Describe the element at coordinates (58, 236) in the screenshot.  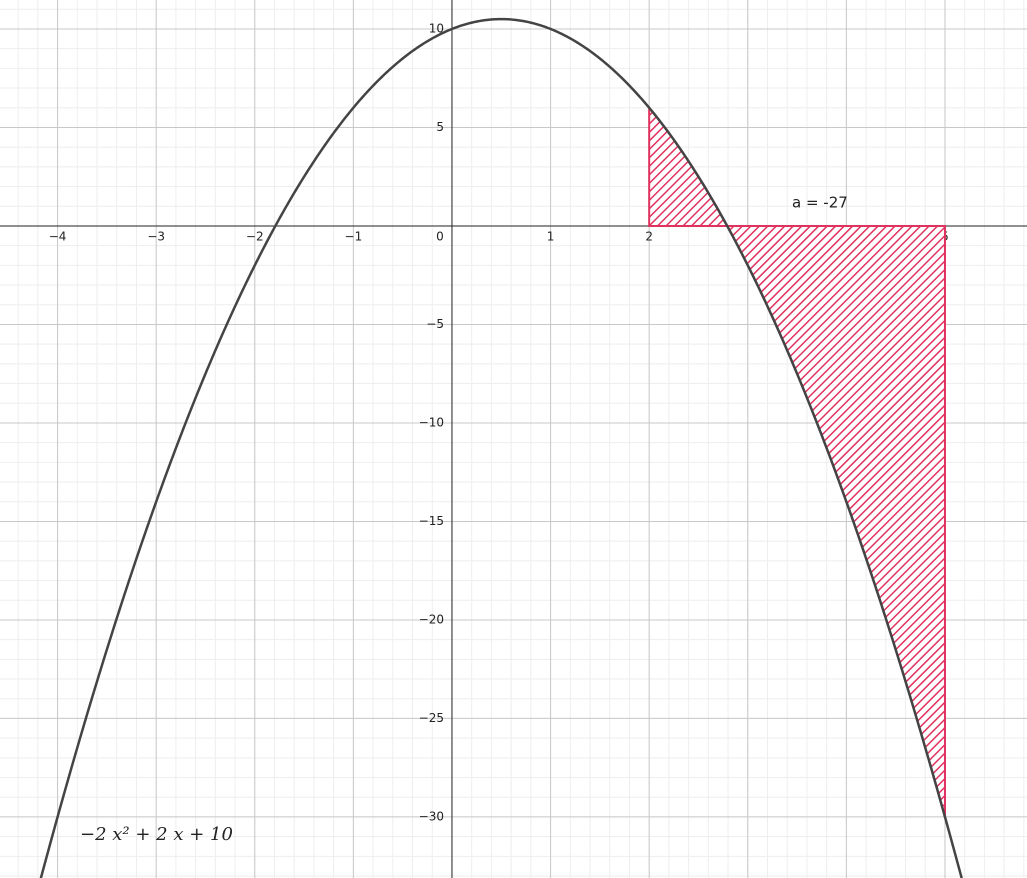
I see `x-tick-label: −4` at that location.